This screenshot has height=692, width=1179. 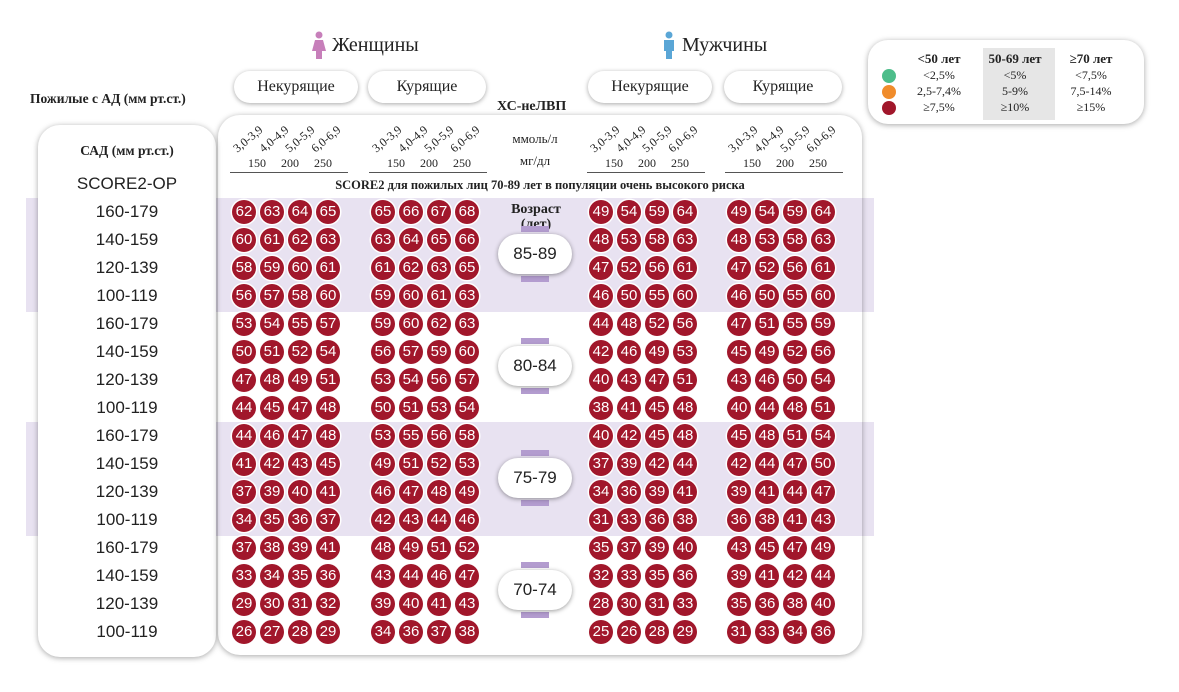 I want to click on sbp-row-label: 120-139, so click(x=127, y=267).